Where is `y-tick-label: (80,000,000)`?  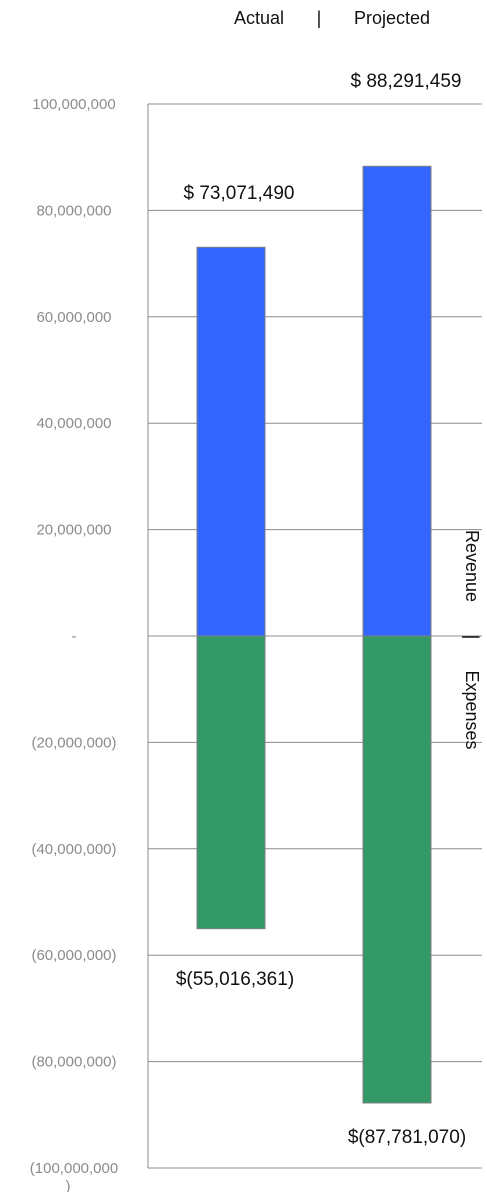
y-tick-label: (80,000,000) is located at coordinates (73, 1062).